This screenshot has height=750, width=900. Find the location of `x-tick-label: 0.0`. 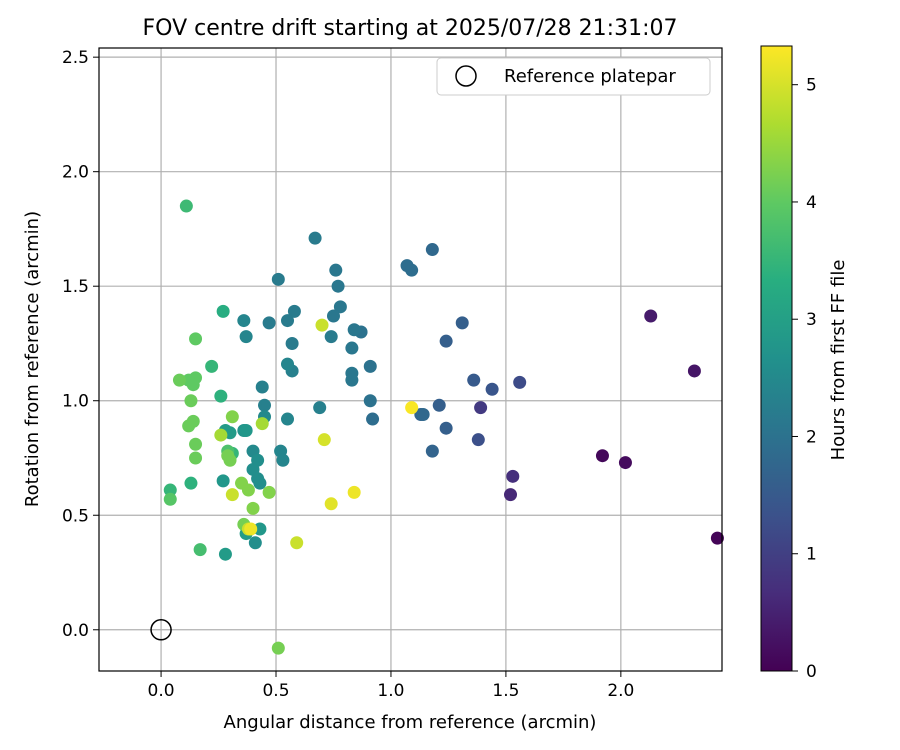

x-tick-label: 0.0 is located at coordinates (161, 691).